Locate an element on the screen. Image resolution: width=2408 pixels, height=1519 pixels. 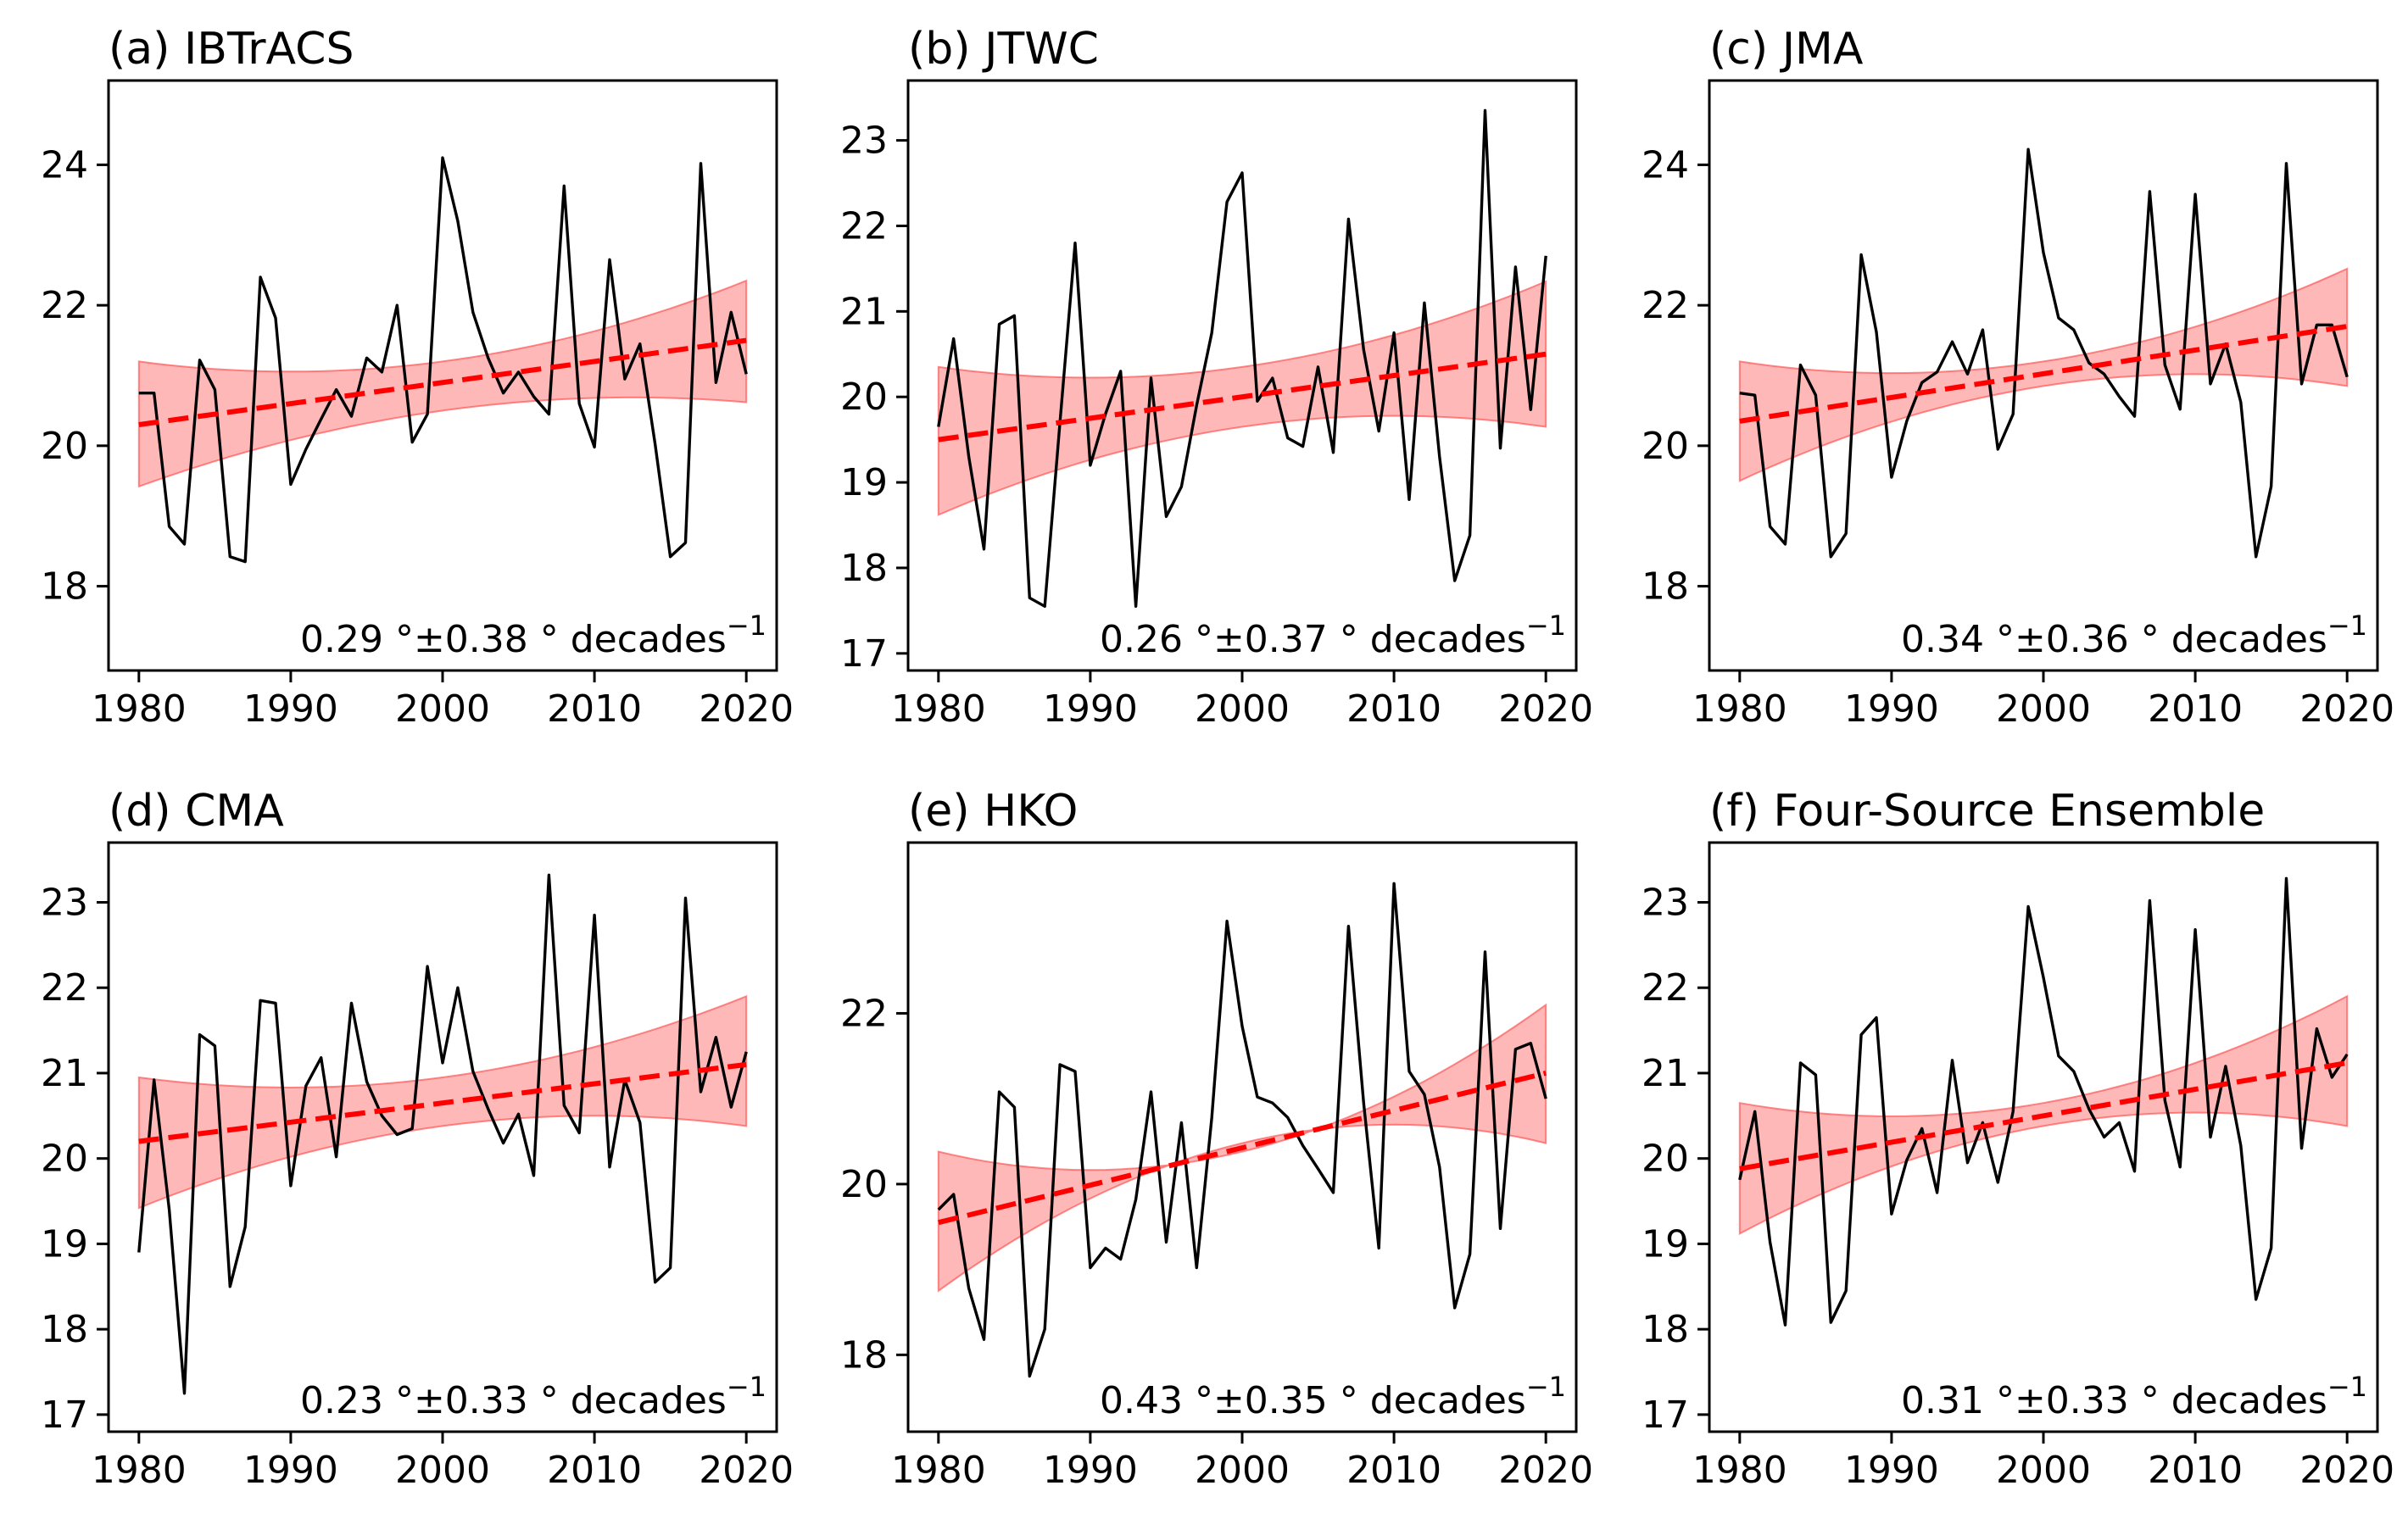
y-tick-label-f-17: 17 is located at coordinates (1665, 1415).